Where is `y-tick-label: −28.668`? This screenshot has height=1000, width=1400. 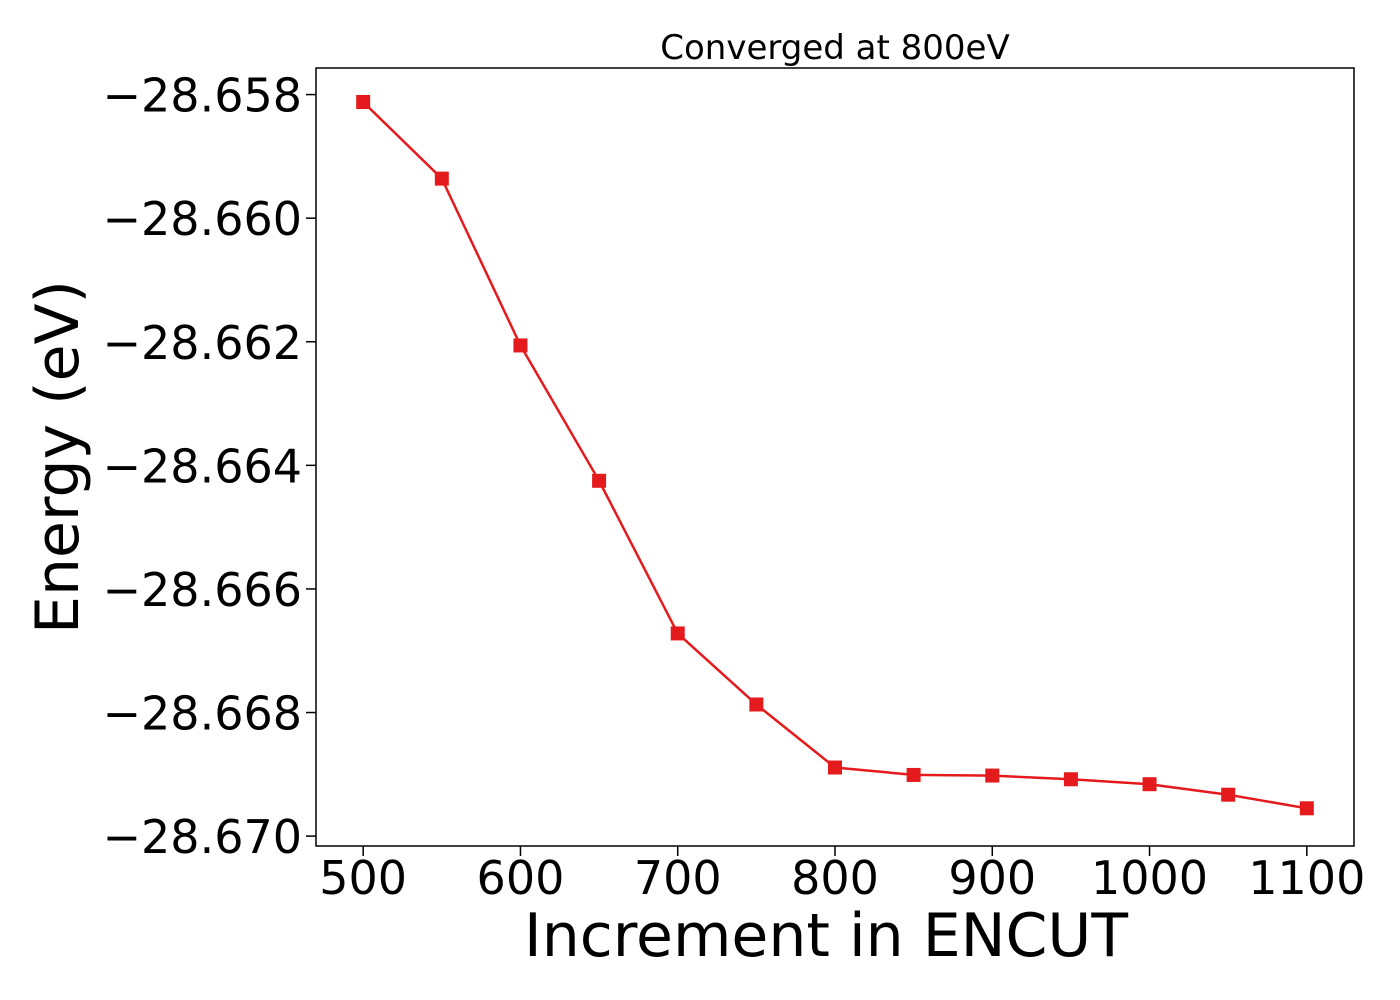 y-tick-label: −28.668 is located at coordinates (203, 714).